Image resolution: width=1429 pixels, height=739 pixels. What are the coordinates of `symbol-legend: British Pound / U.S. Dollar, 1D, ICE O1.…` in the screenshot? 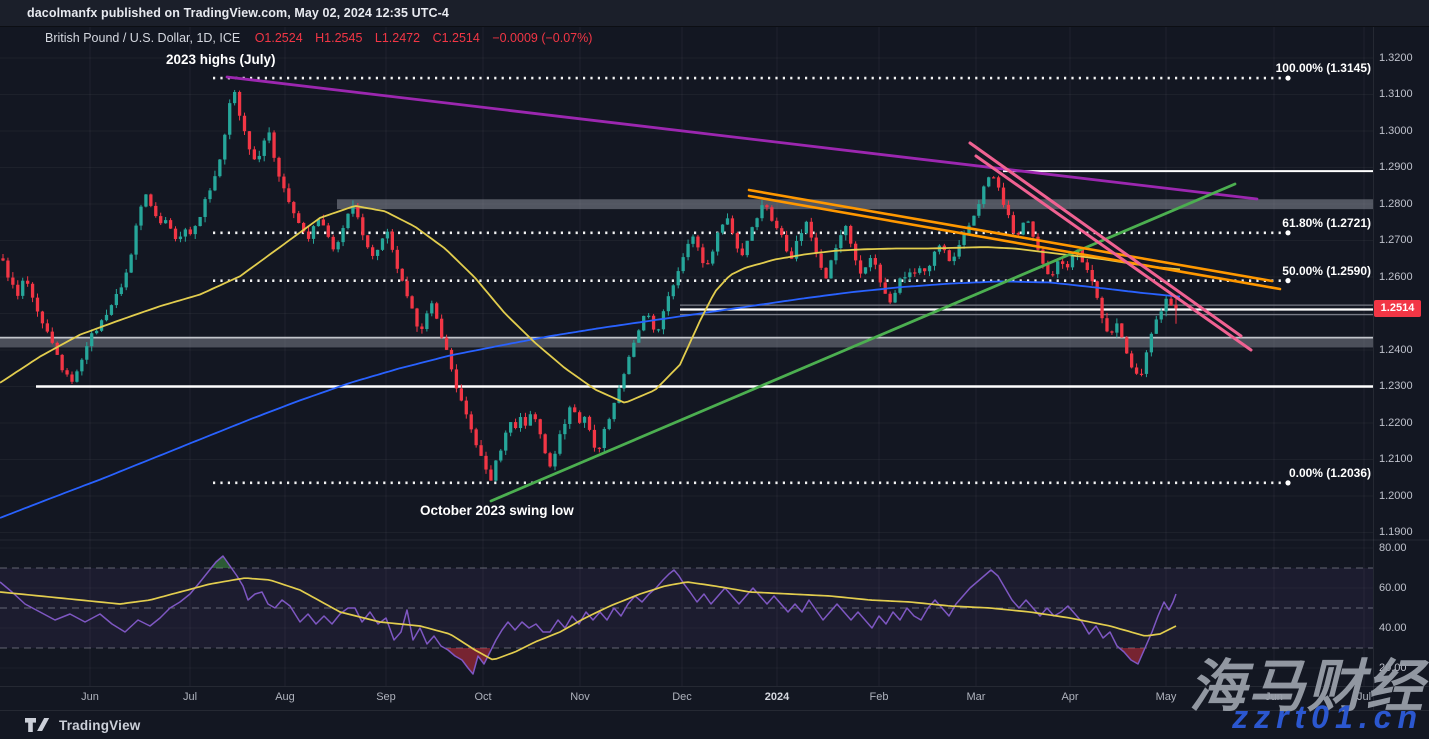 It's located at (318, 38).